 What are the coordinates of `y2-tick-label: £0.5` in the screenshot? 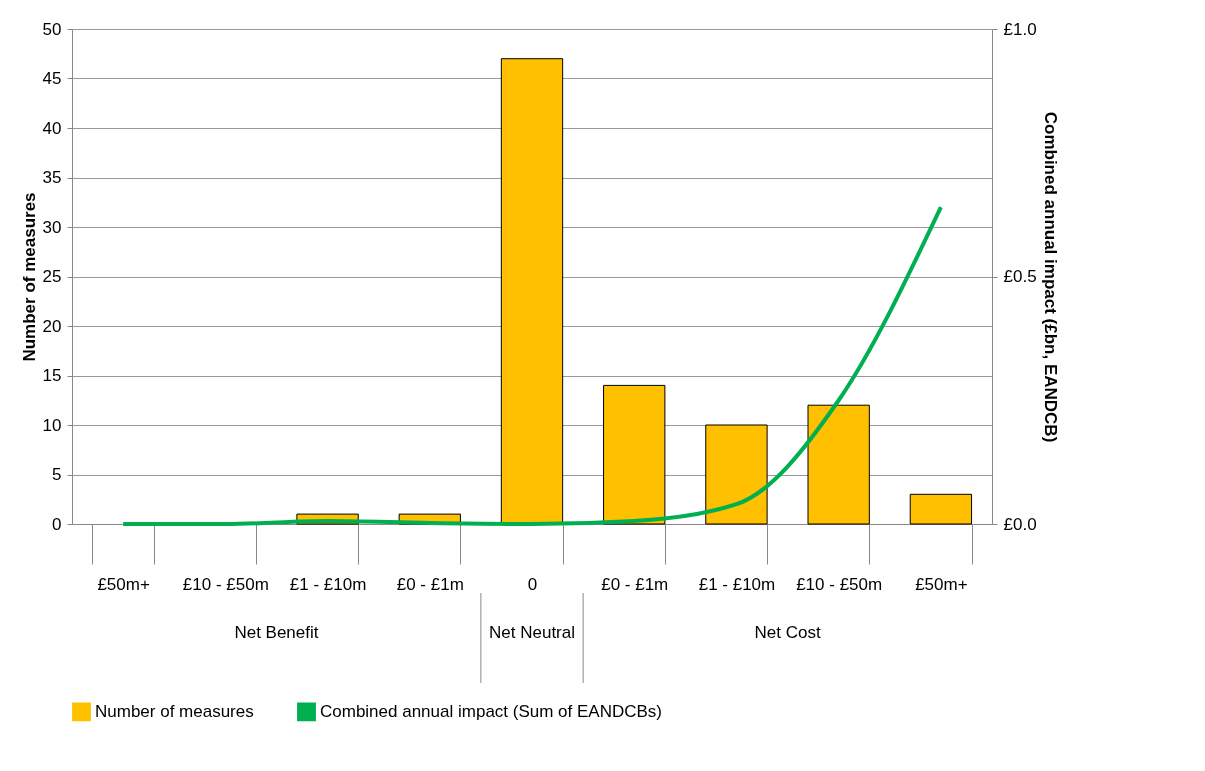 It's located at (1020, 276).